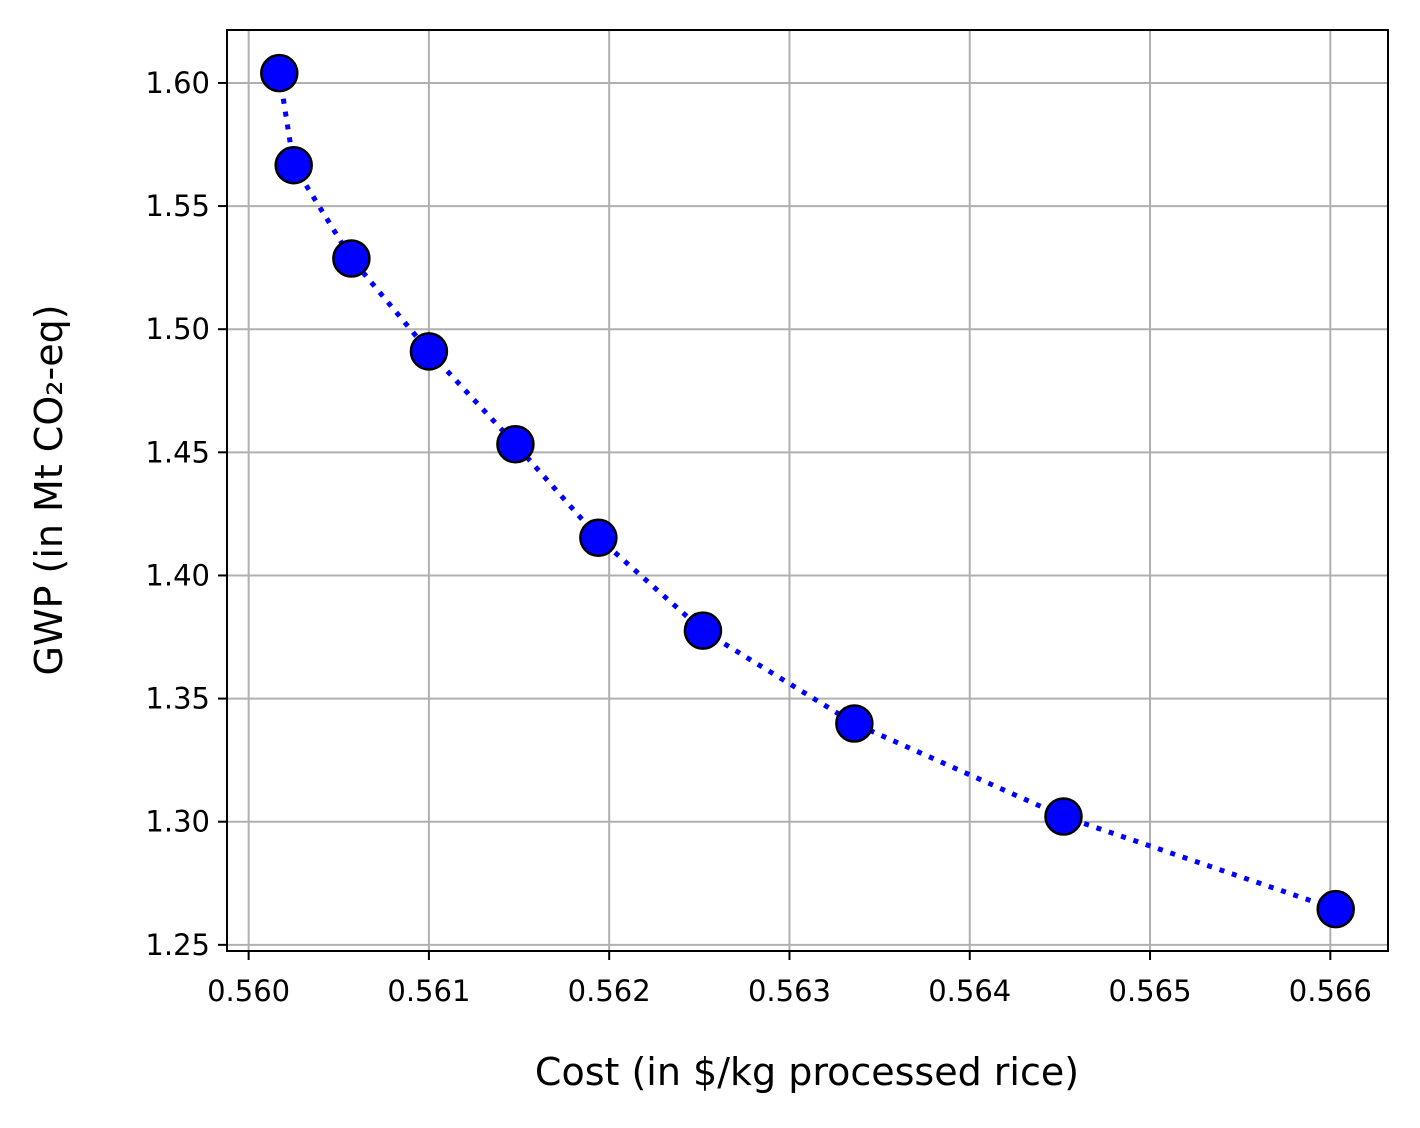 Image resolution: width=1420 pixels, height=1128 pixels. What do you see at coordinates (248, 991) in the screenshot?
I see `x-tick-label: 0.560` at bounding box center [248, 991].